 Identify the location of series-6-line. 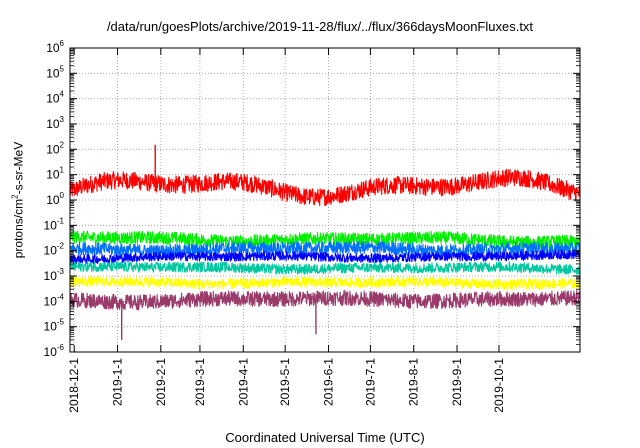
(325, 282).